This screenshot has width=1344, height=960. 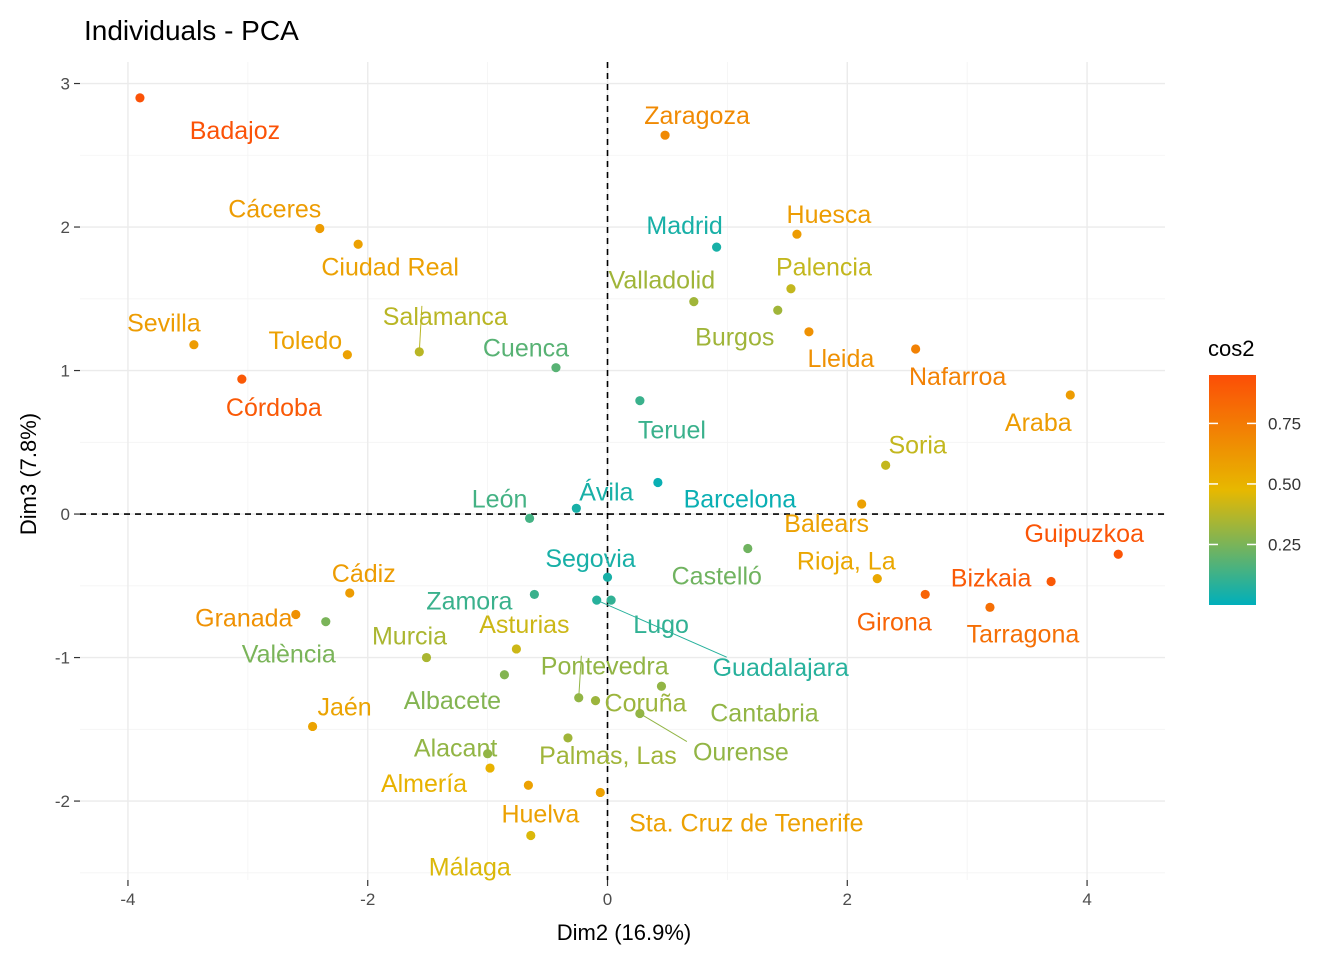 I want to click on leader-lines, so click(x=572, y=523).